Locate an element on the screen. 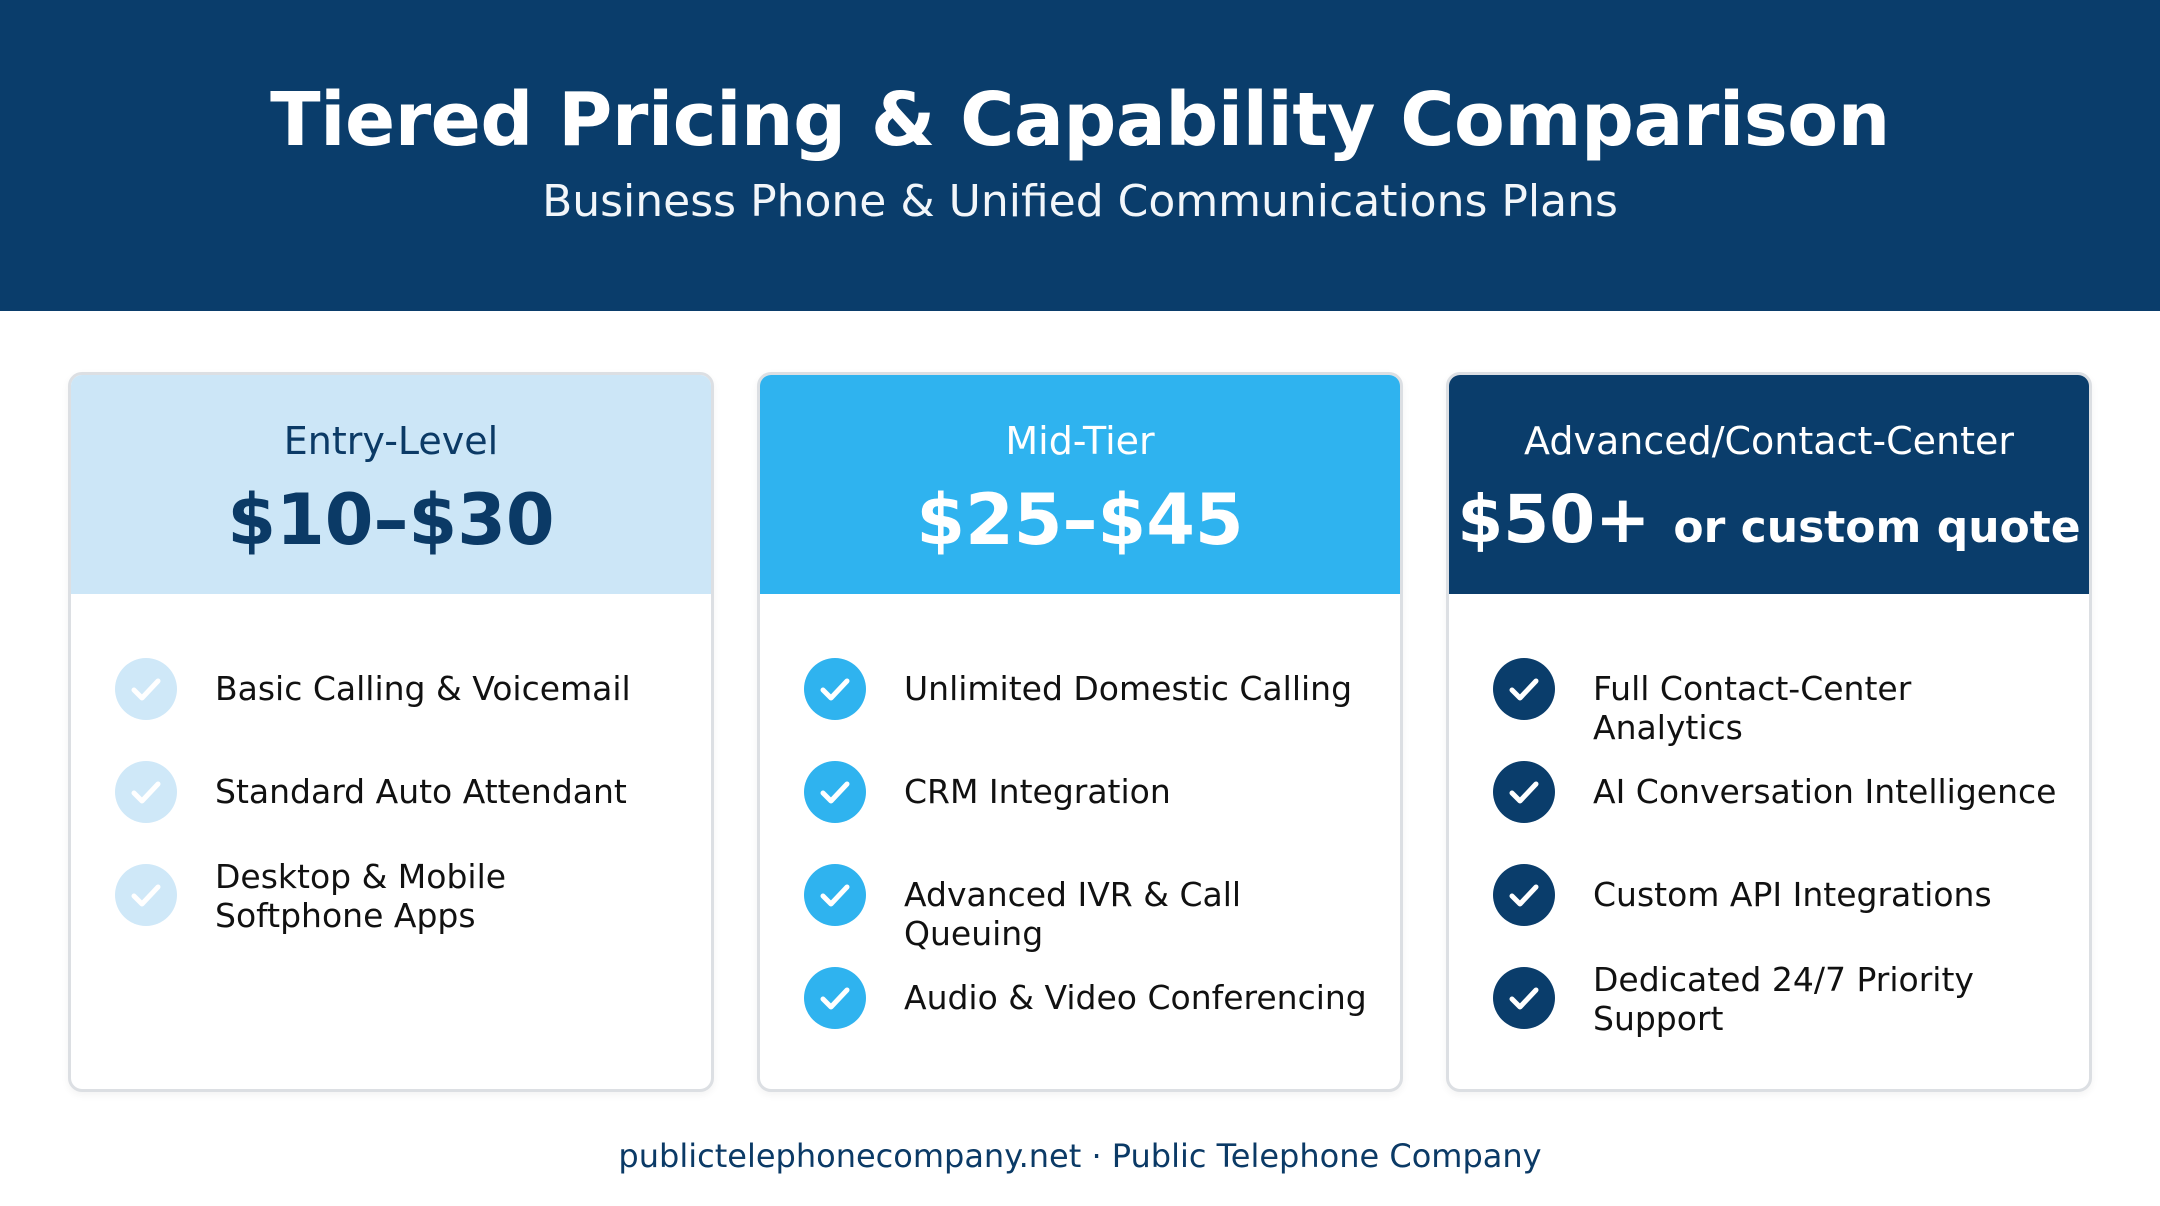 This screenshot has height=1206, width=2160. tier-header: Entry-Level $10–$30 is located at coordinates (391, 484).